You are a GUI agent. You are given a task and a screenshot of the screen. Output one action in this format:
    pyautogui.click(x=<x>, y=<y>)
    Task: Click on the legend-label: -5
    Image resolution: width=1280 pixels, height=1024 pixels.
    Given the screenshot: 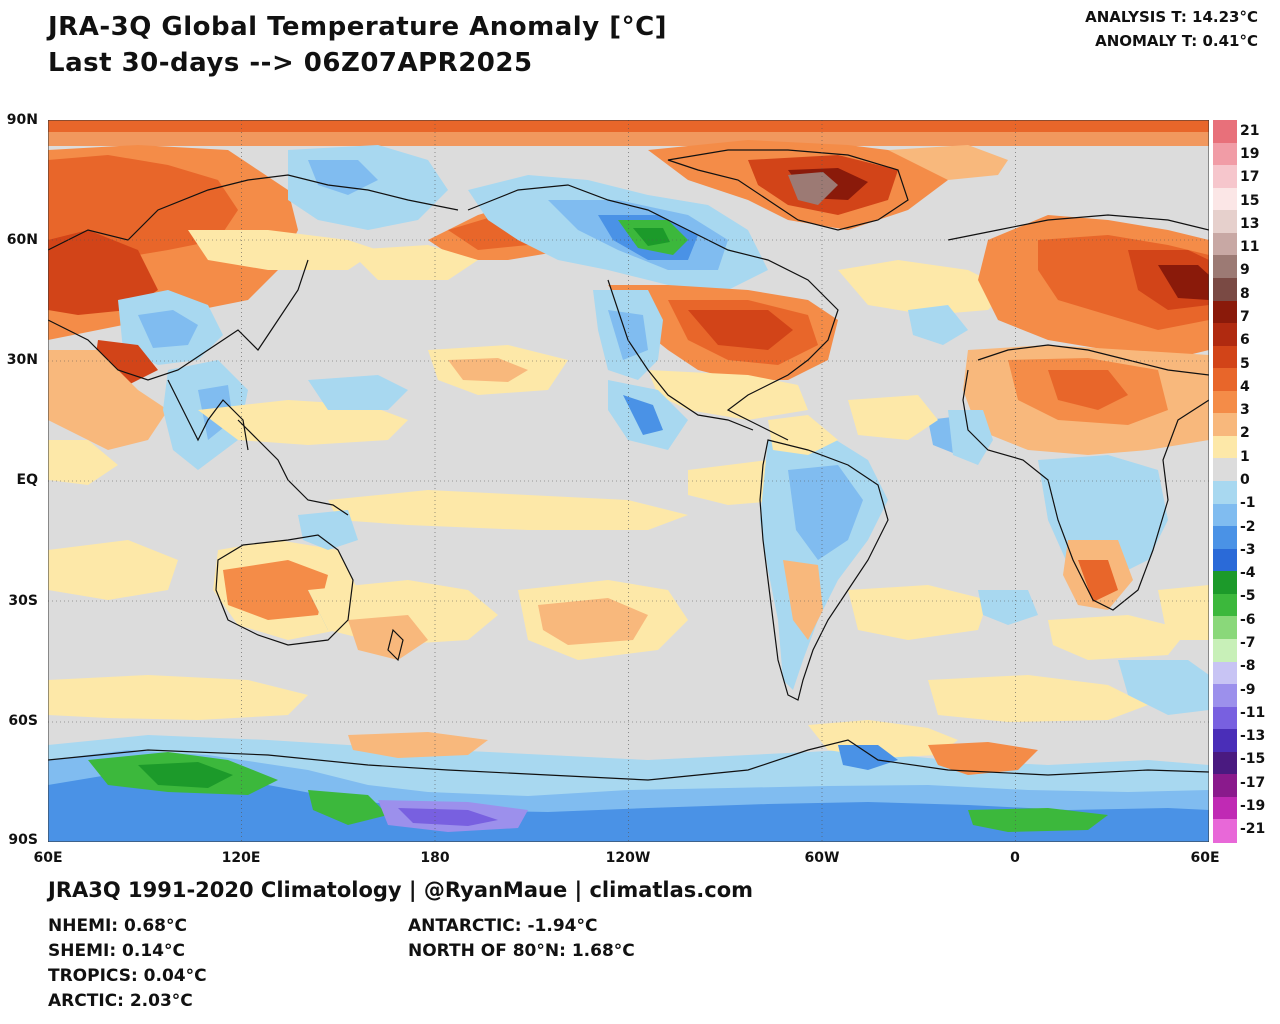 What is the action you would take?
    pyautogui.click(x=1248, y=596)
    